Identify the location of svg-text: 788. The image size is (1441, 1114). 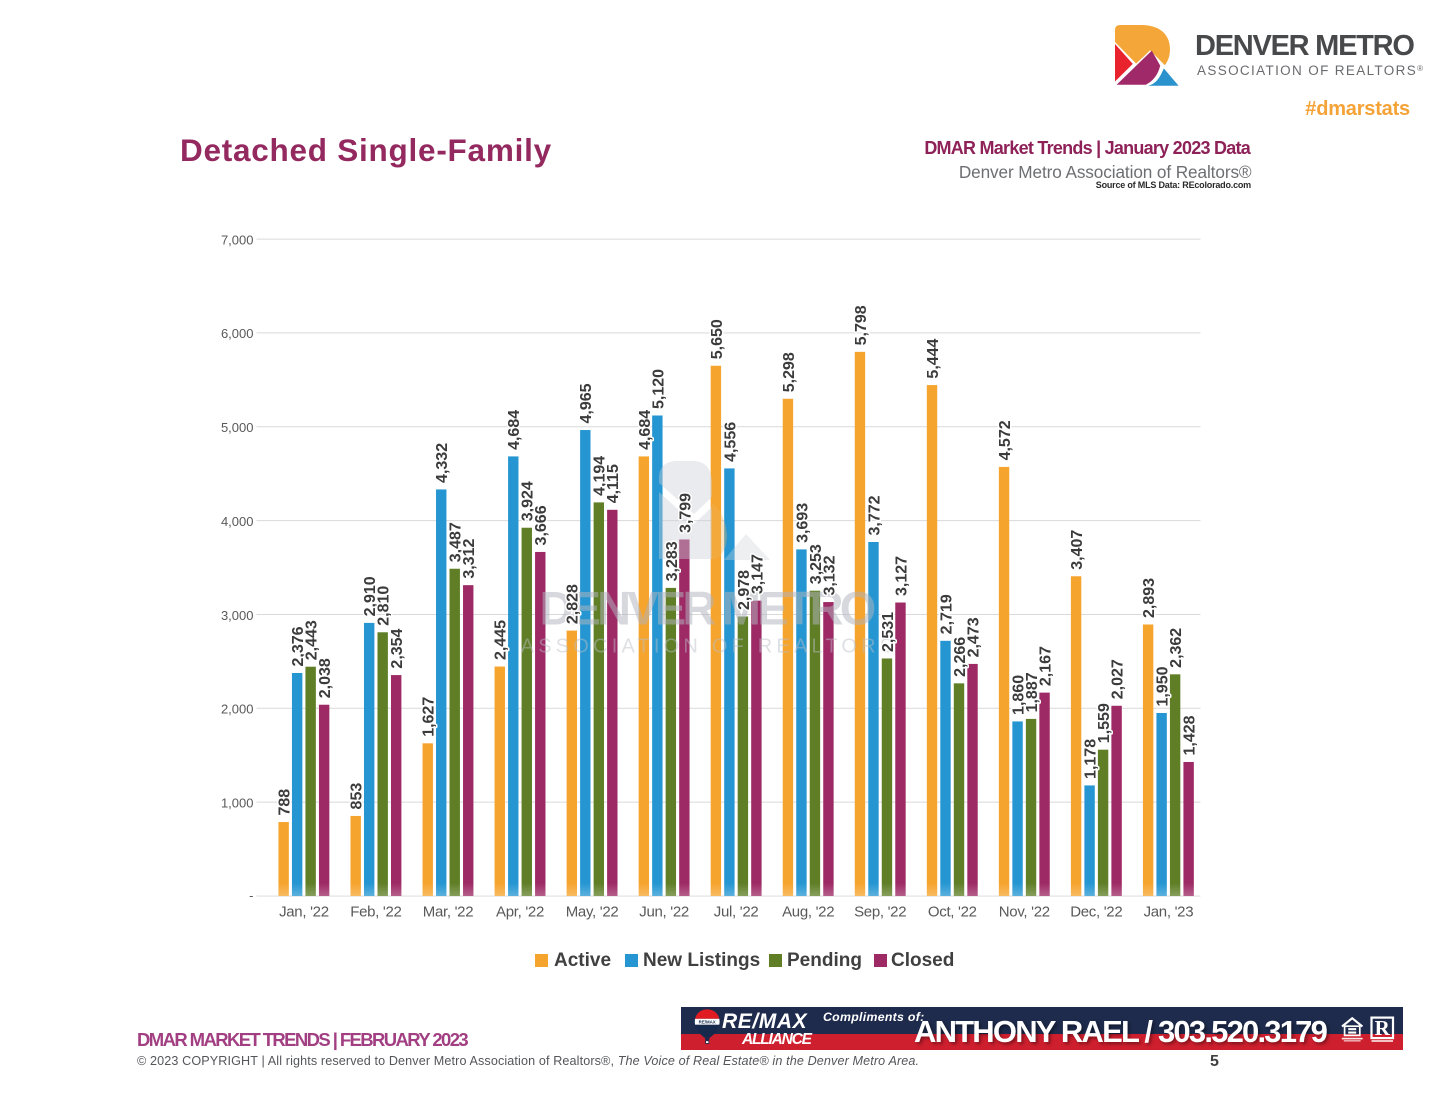
(285, 802).